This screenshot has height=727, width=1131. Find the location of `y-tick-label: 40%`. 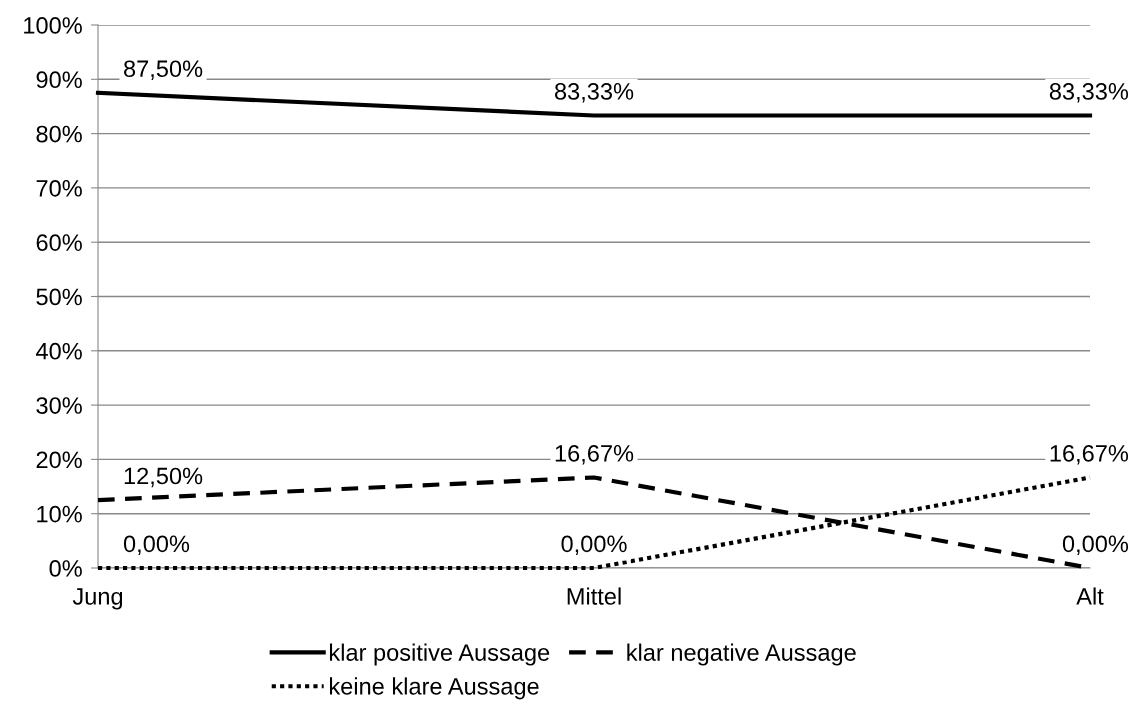

y-tick-label: 40% is located at coordinates (59, 351).